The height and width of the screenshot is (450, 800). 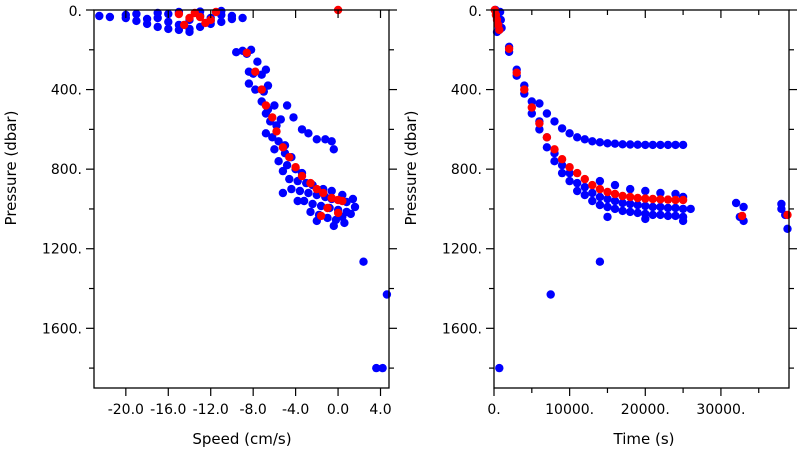 I want to click on time-pressure-ytick-label-2: 800., so click(x=466, y=170).